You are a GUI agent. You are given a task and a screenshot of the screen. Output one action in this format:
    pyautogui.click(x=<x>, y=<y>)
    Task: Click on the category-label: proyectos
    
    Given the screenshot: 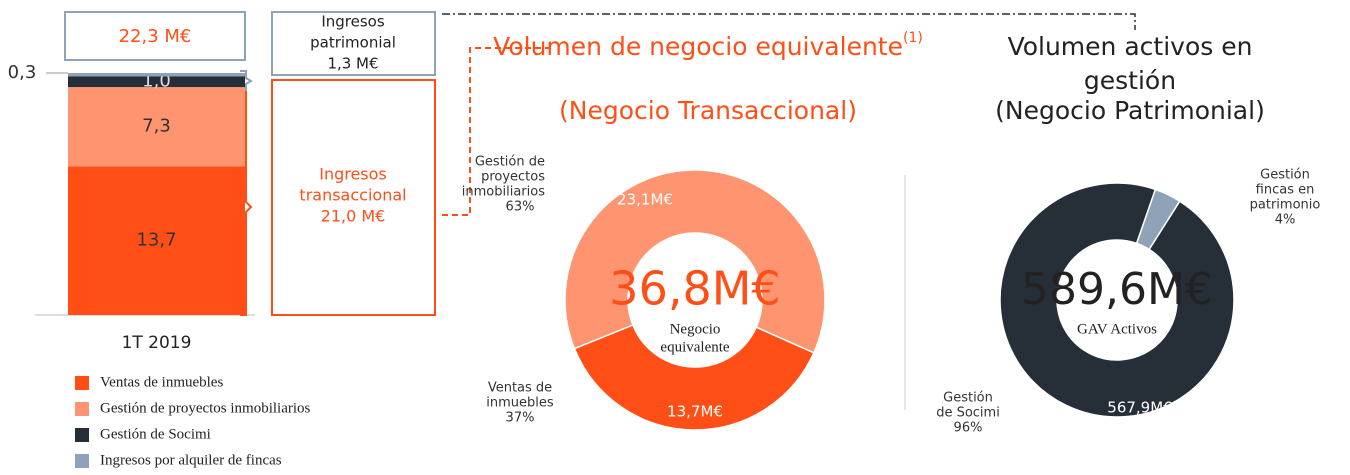 What is the action you would take?
    pyautogui.click(x=513, y=177)
    